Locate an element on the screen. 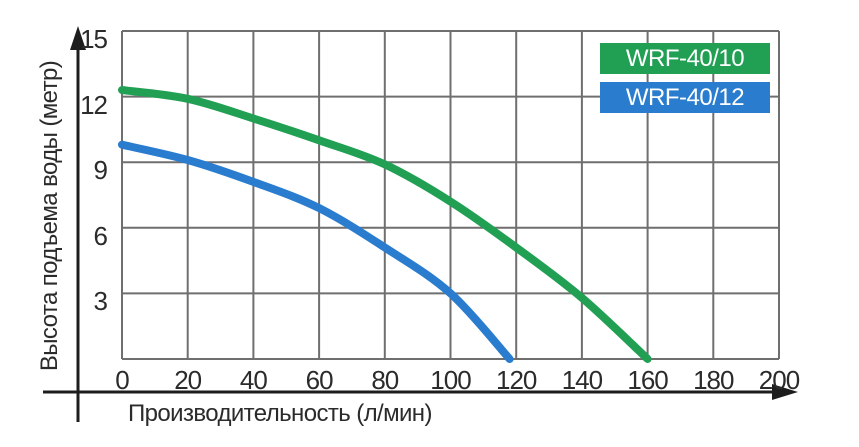  legend-item-wrf-40-10: WRF-40/10 is located at coordinates (685, 58).